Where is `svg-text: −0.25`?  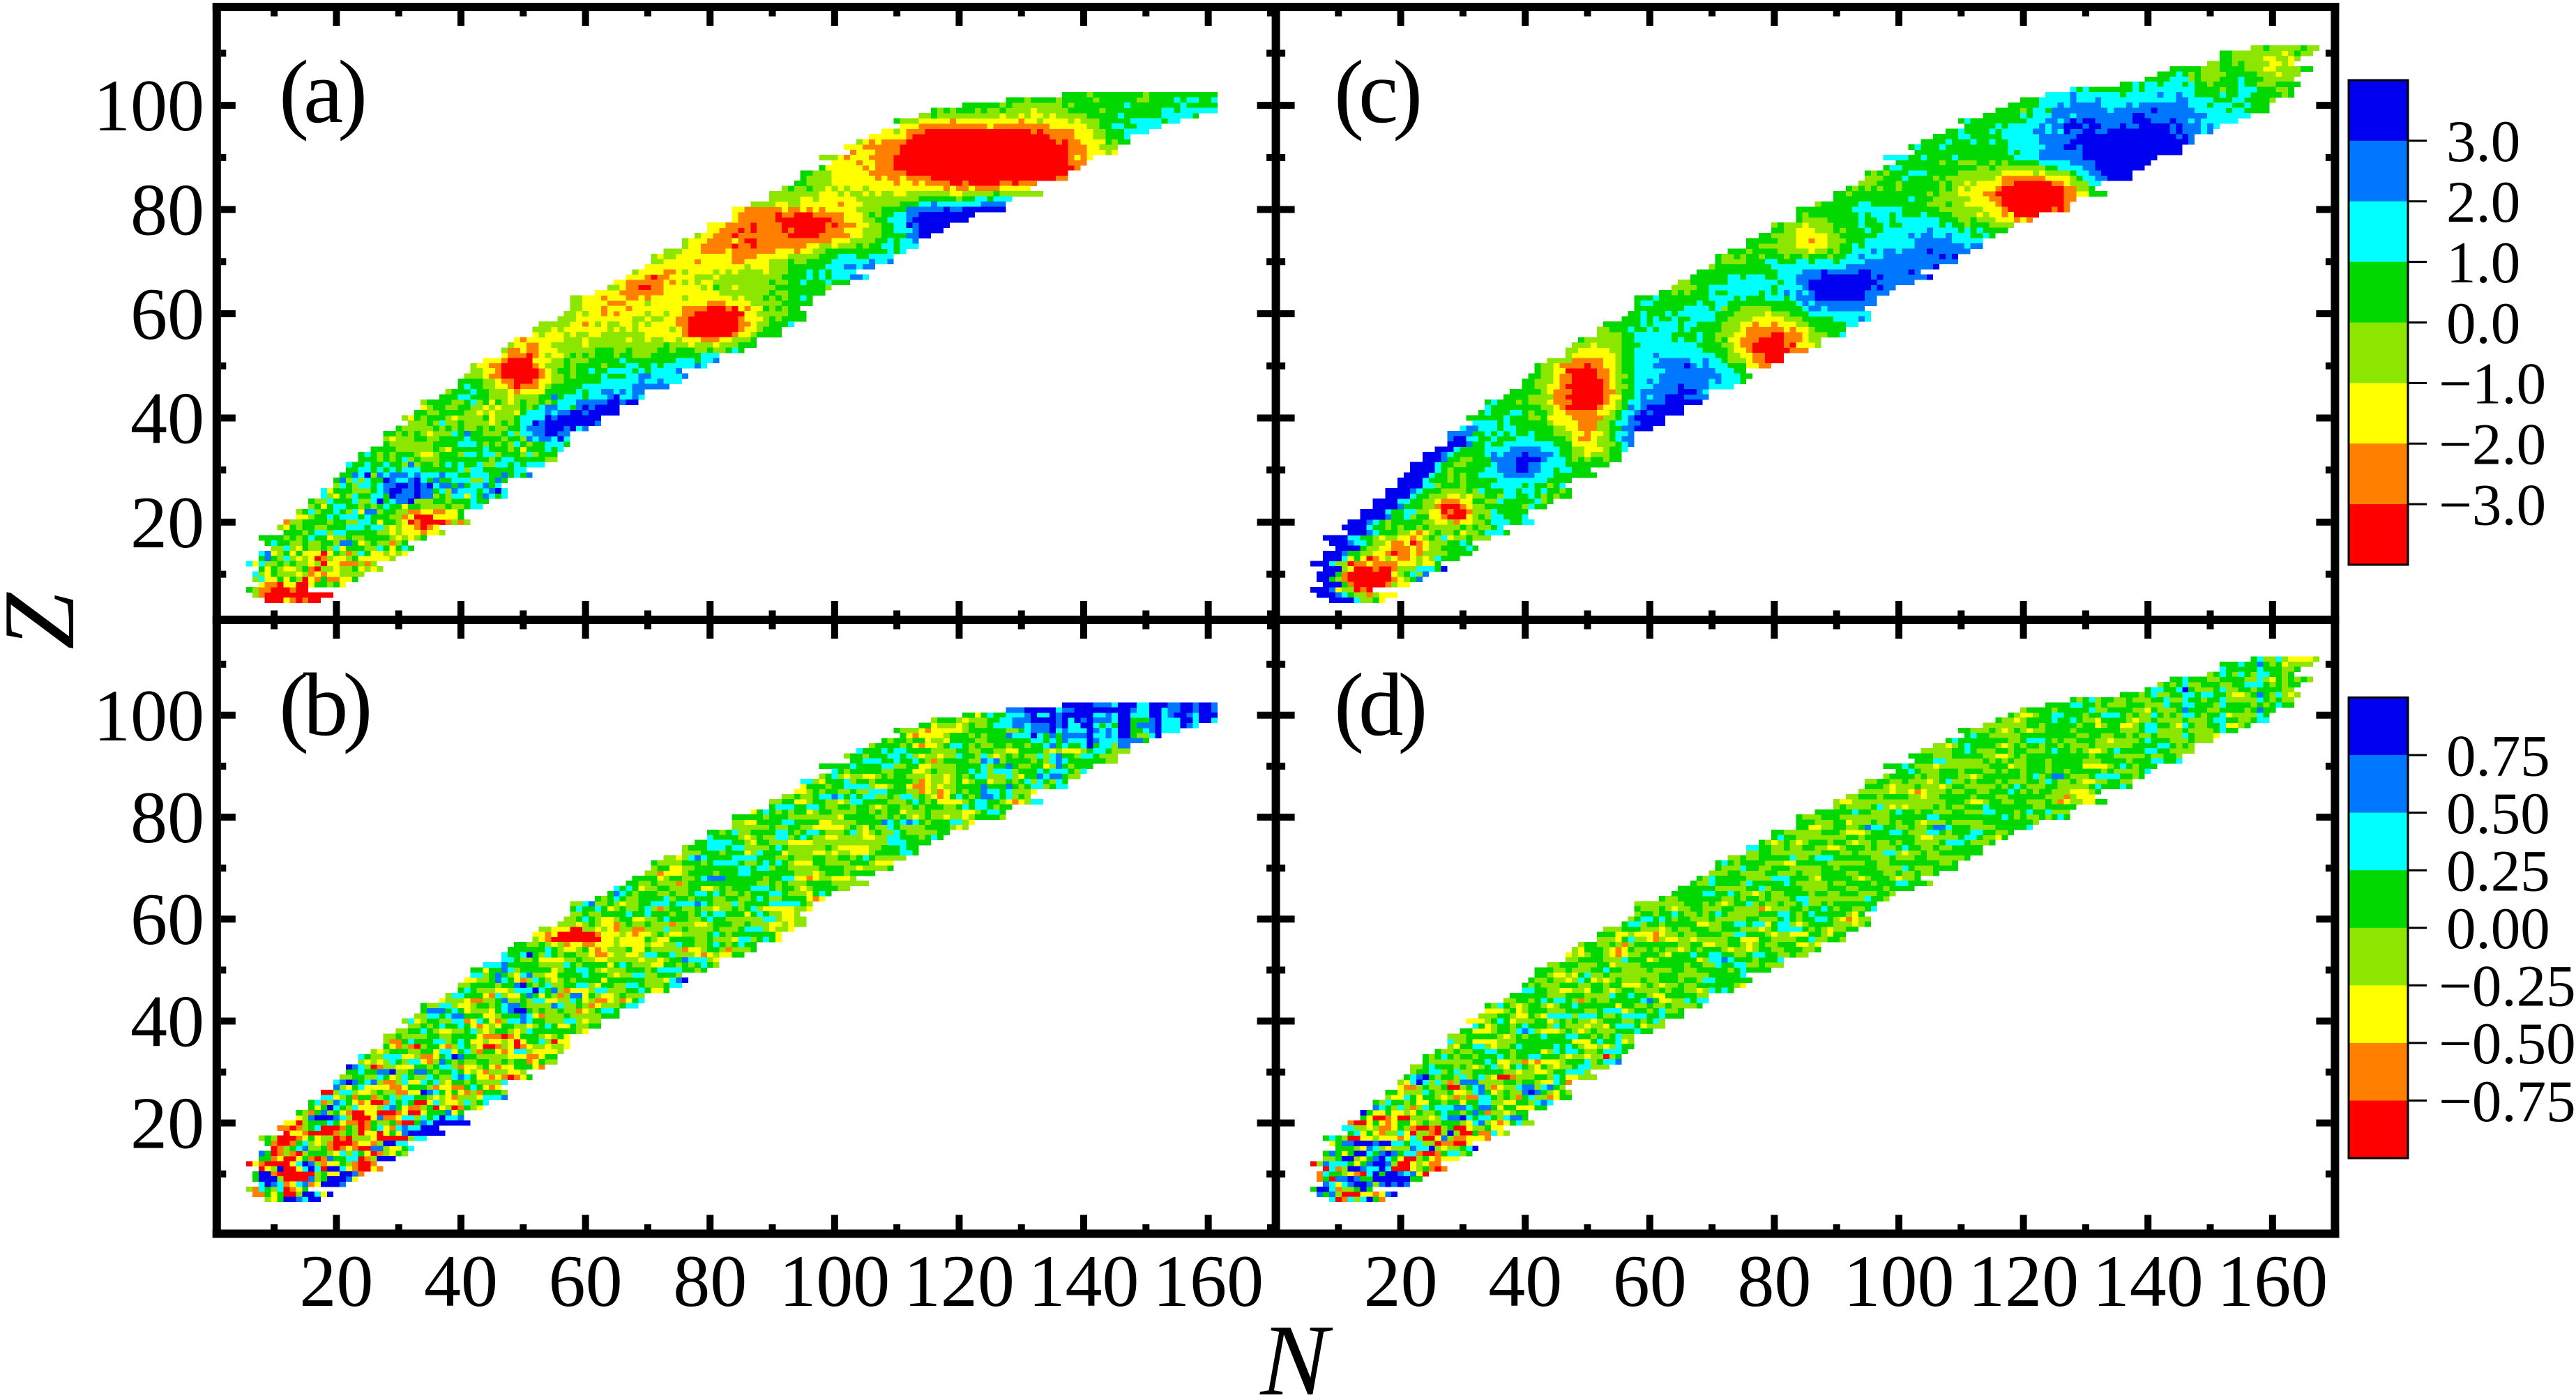
svg-text: −0.25 is located at coordinates (2507, 987).